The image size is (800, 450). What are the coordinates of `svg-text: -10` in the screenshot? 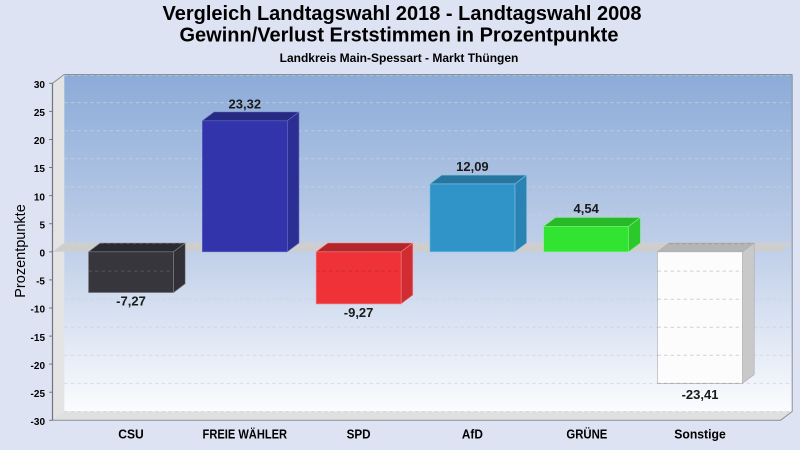 It's located at (38, 310).